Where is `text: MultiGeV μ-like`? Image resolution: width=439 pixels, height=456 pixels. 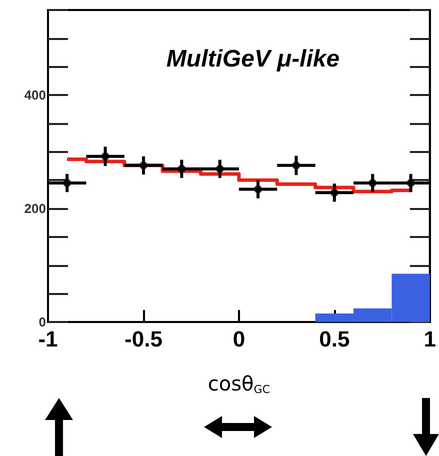 text: MultiGeV μ-like is located at coordinates (253, 59).